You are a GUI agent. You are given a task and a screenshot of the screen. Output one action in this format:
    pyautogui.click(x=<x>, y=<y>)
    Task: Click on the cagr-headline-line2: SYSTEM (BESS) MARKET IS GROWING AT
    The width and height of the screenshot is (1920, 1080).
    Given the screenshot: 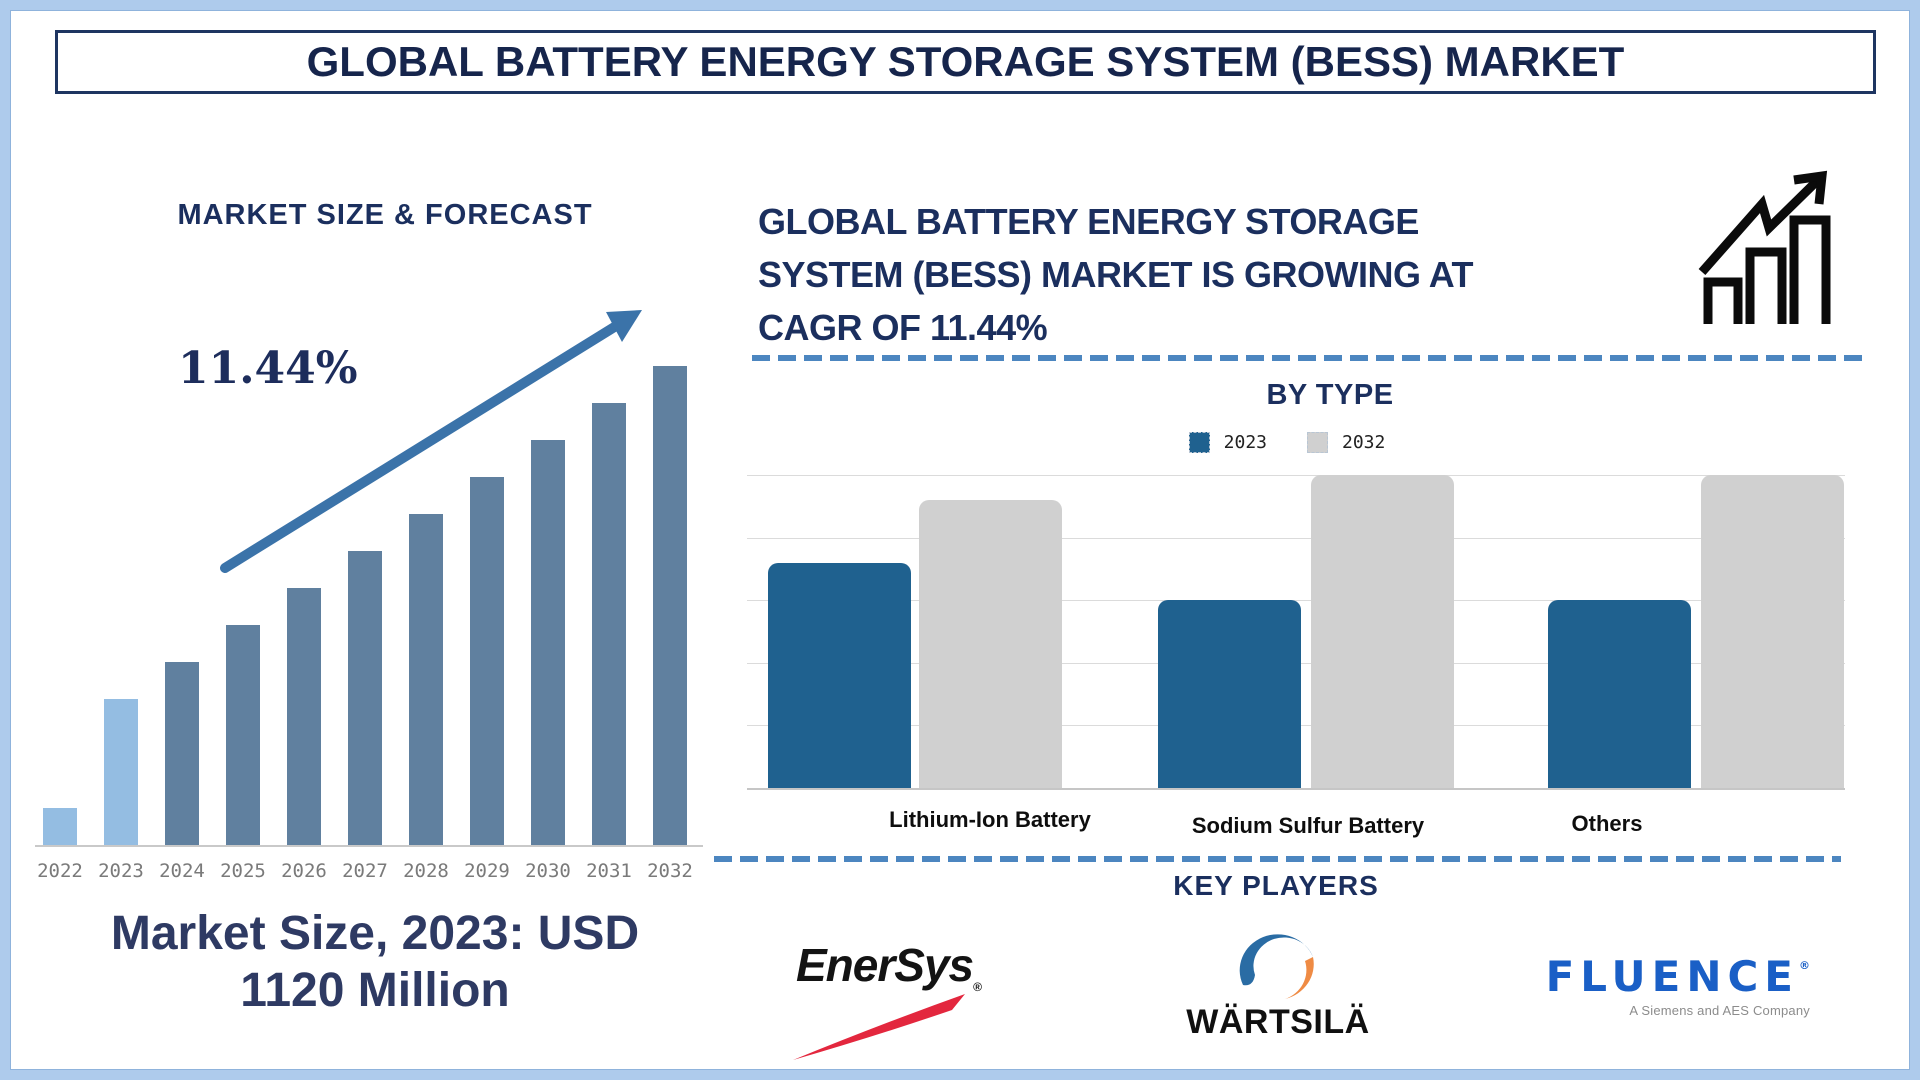 What is the action you would take?
    pyautogui.click(x=1116, y=274)
    